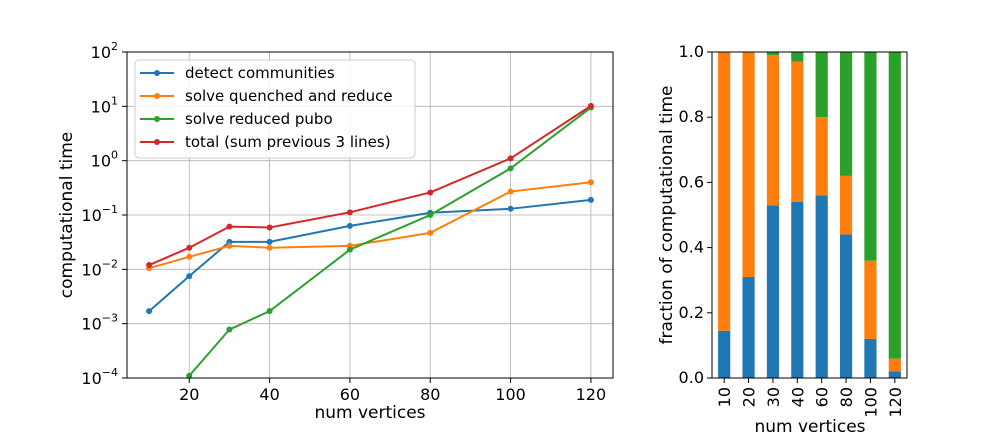 The height and width of the screenshot is (432, 1008). I want to click on y-tick-exponent: 1, so click(114, 100).